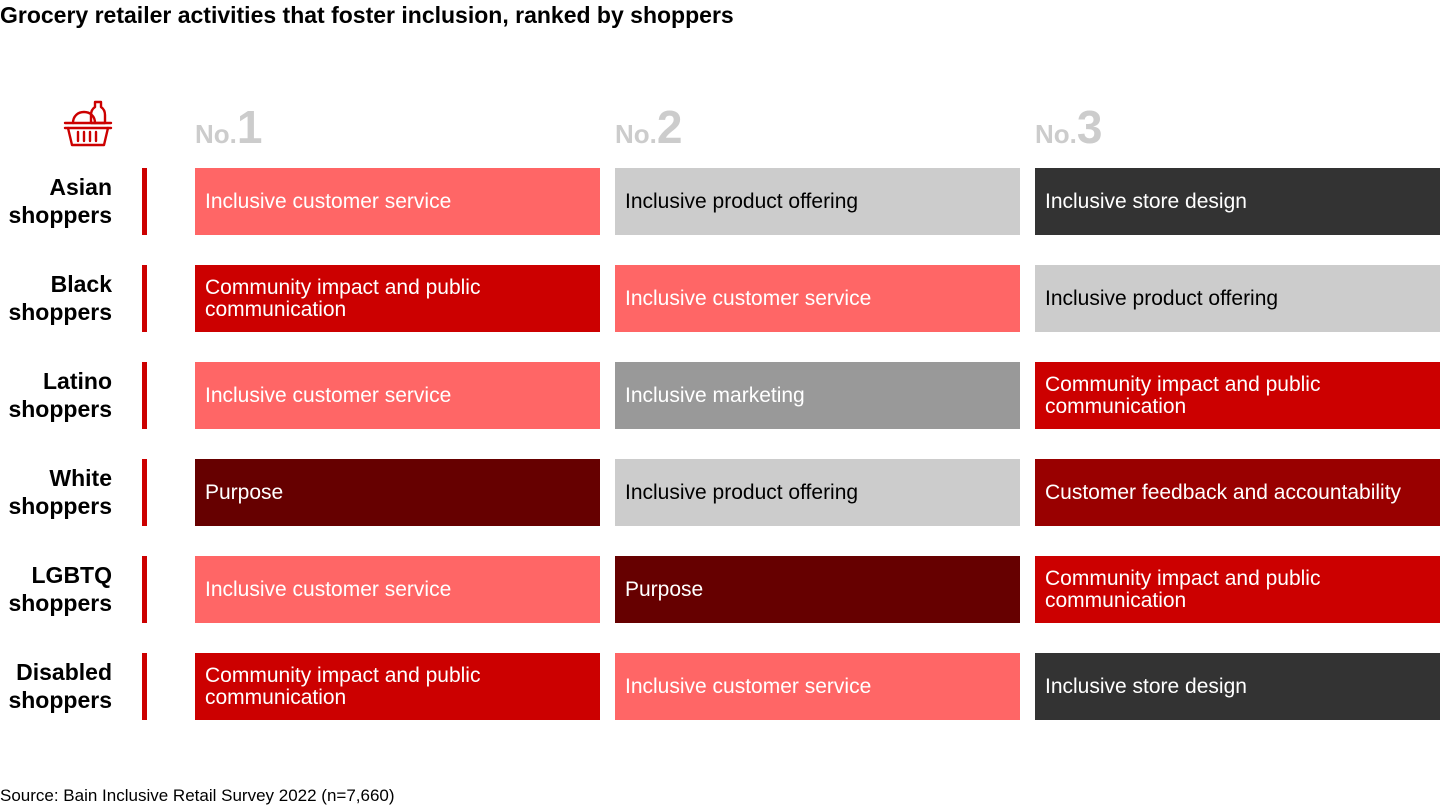 The width and height of the screenshot is (1440, 810). What do you see at coordinates (88, 123) in the screenshot?
I see `shopping-basket-icon` at bounding box center [88, 123].